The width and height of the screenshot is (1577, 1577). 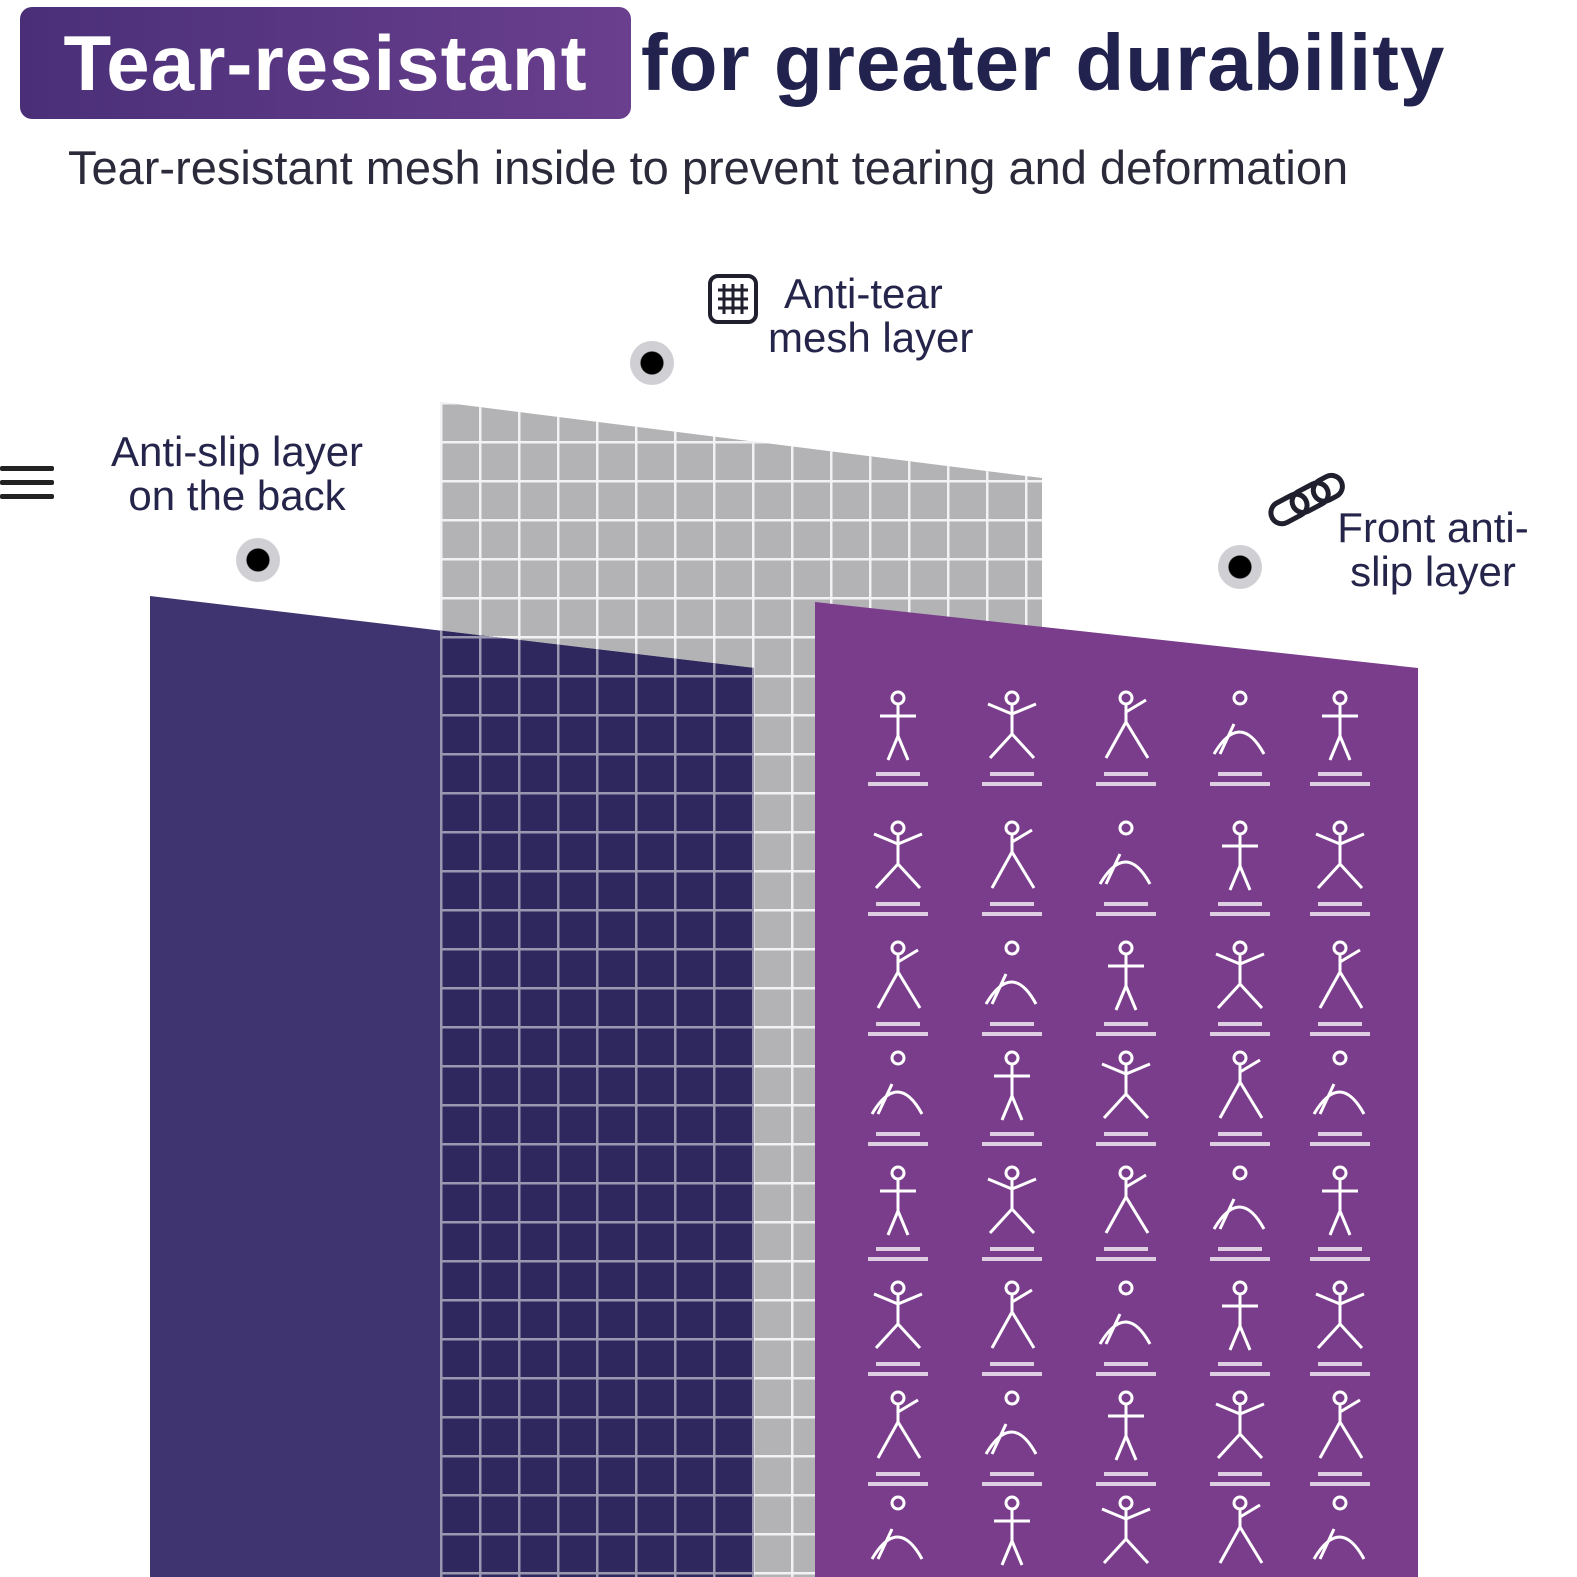 What do you see at coordinates (1306, 499) in the screenshot?
I see `link-icon` at bounding box center [1306, 499].